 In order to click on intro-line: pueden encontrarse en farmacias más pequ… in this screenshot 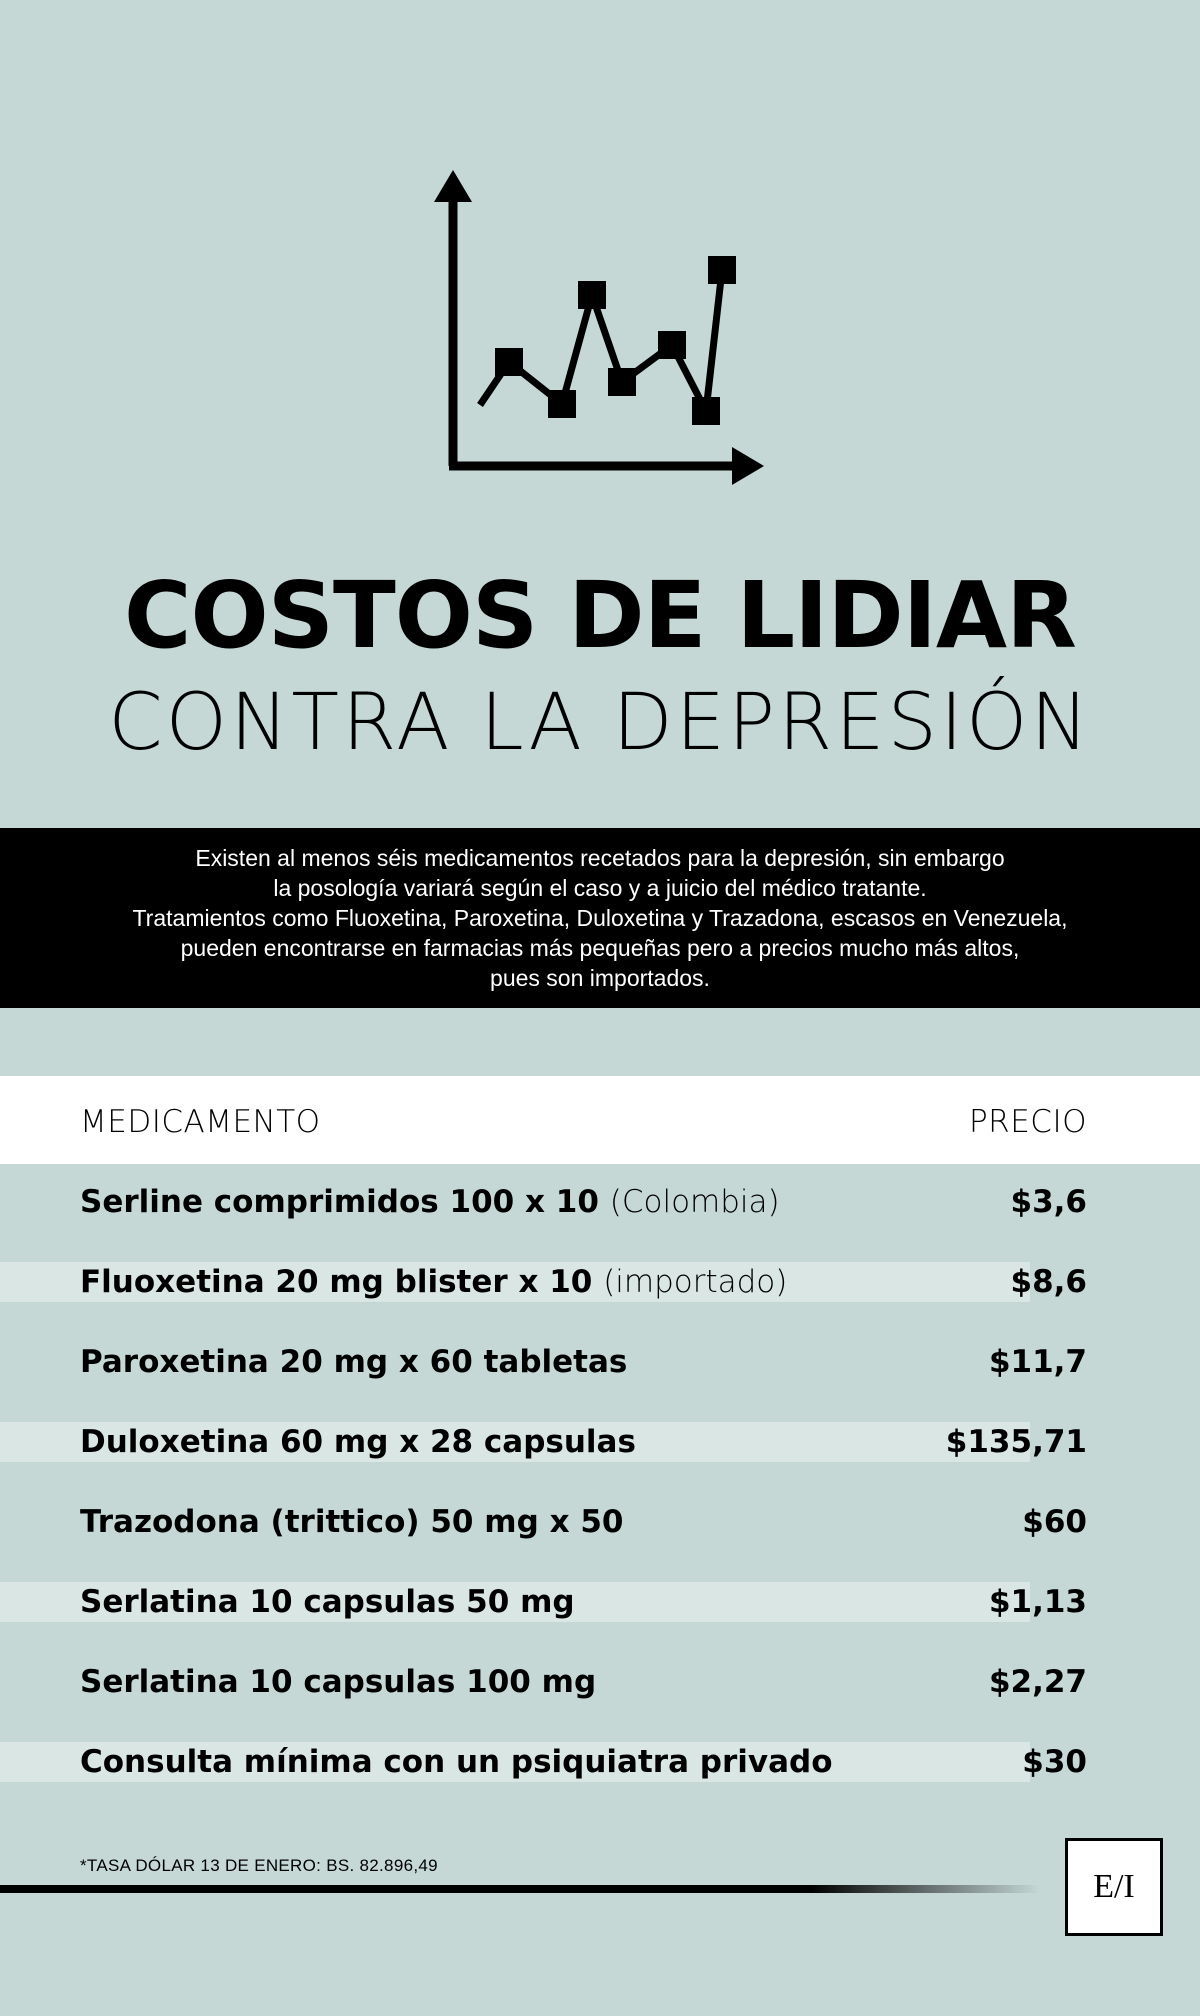, I will do `click(600, 948)`.